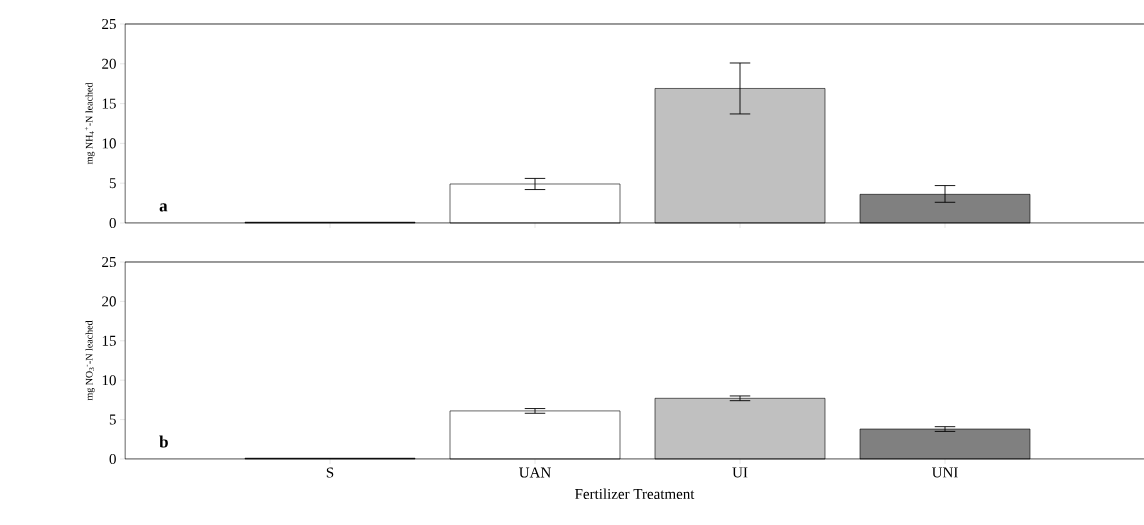  Describe the element at coordinates (89, 123) in the screenshot. I see `y-axis-title: mg NH$_{4}$$^{+}$-N leached` at that location.